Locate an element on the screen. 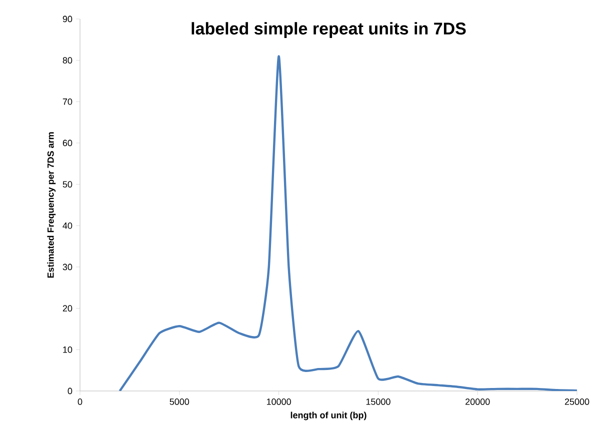 Image resolution: width=608 pixels, height=446 pixels. y-tick-label: 60 is located at coordinates (67, 143).